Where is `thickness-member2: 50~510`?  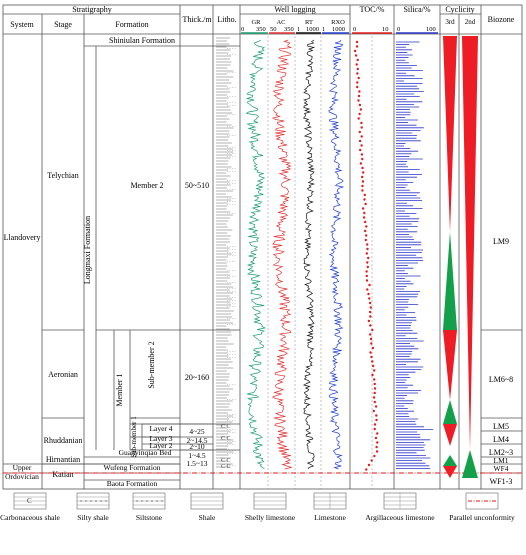 thickness-member2: 50~510 is located at coordinates (197, 185).